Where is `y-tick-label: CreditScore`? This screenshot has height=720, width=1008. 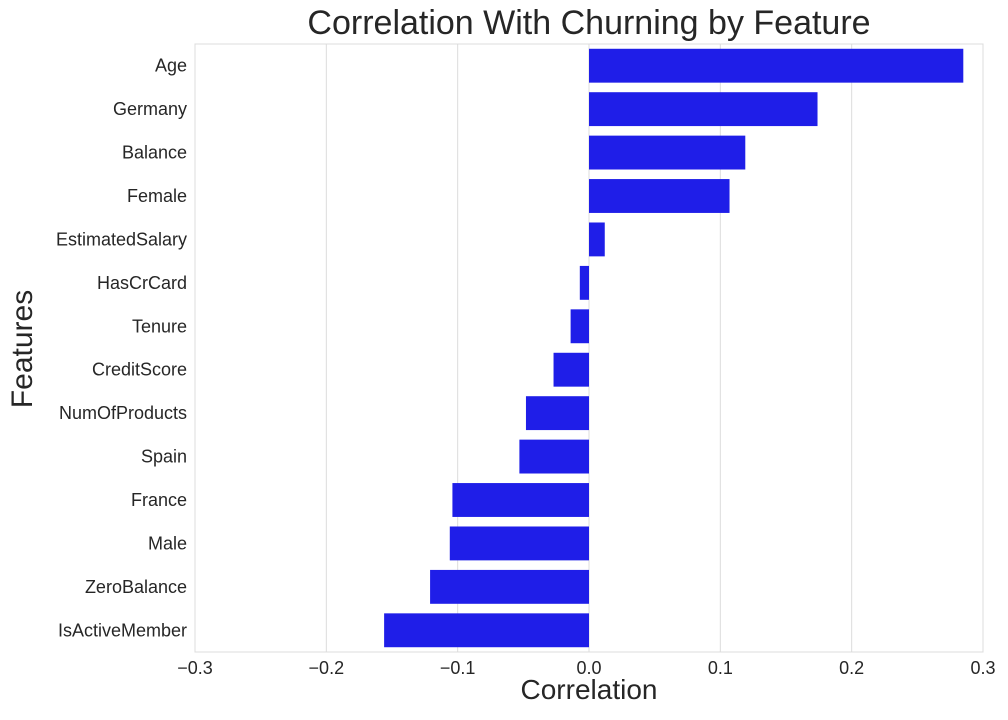
y-tick-label: CreditScore is located at coordinates (139, 370).